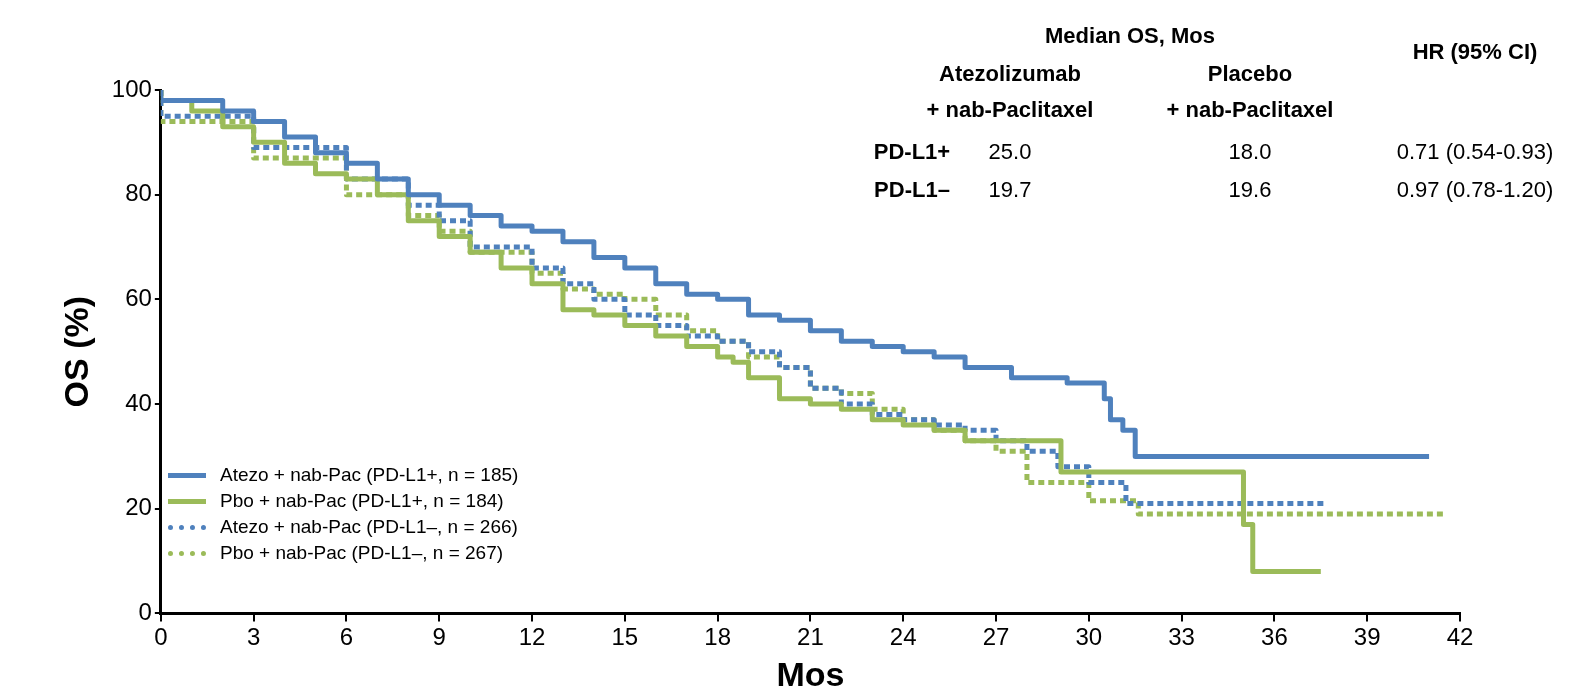 The width and height of the screenshot is (1580, 697). I want to click on annotation: 18.0, so click(1250, 152).